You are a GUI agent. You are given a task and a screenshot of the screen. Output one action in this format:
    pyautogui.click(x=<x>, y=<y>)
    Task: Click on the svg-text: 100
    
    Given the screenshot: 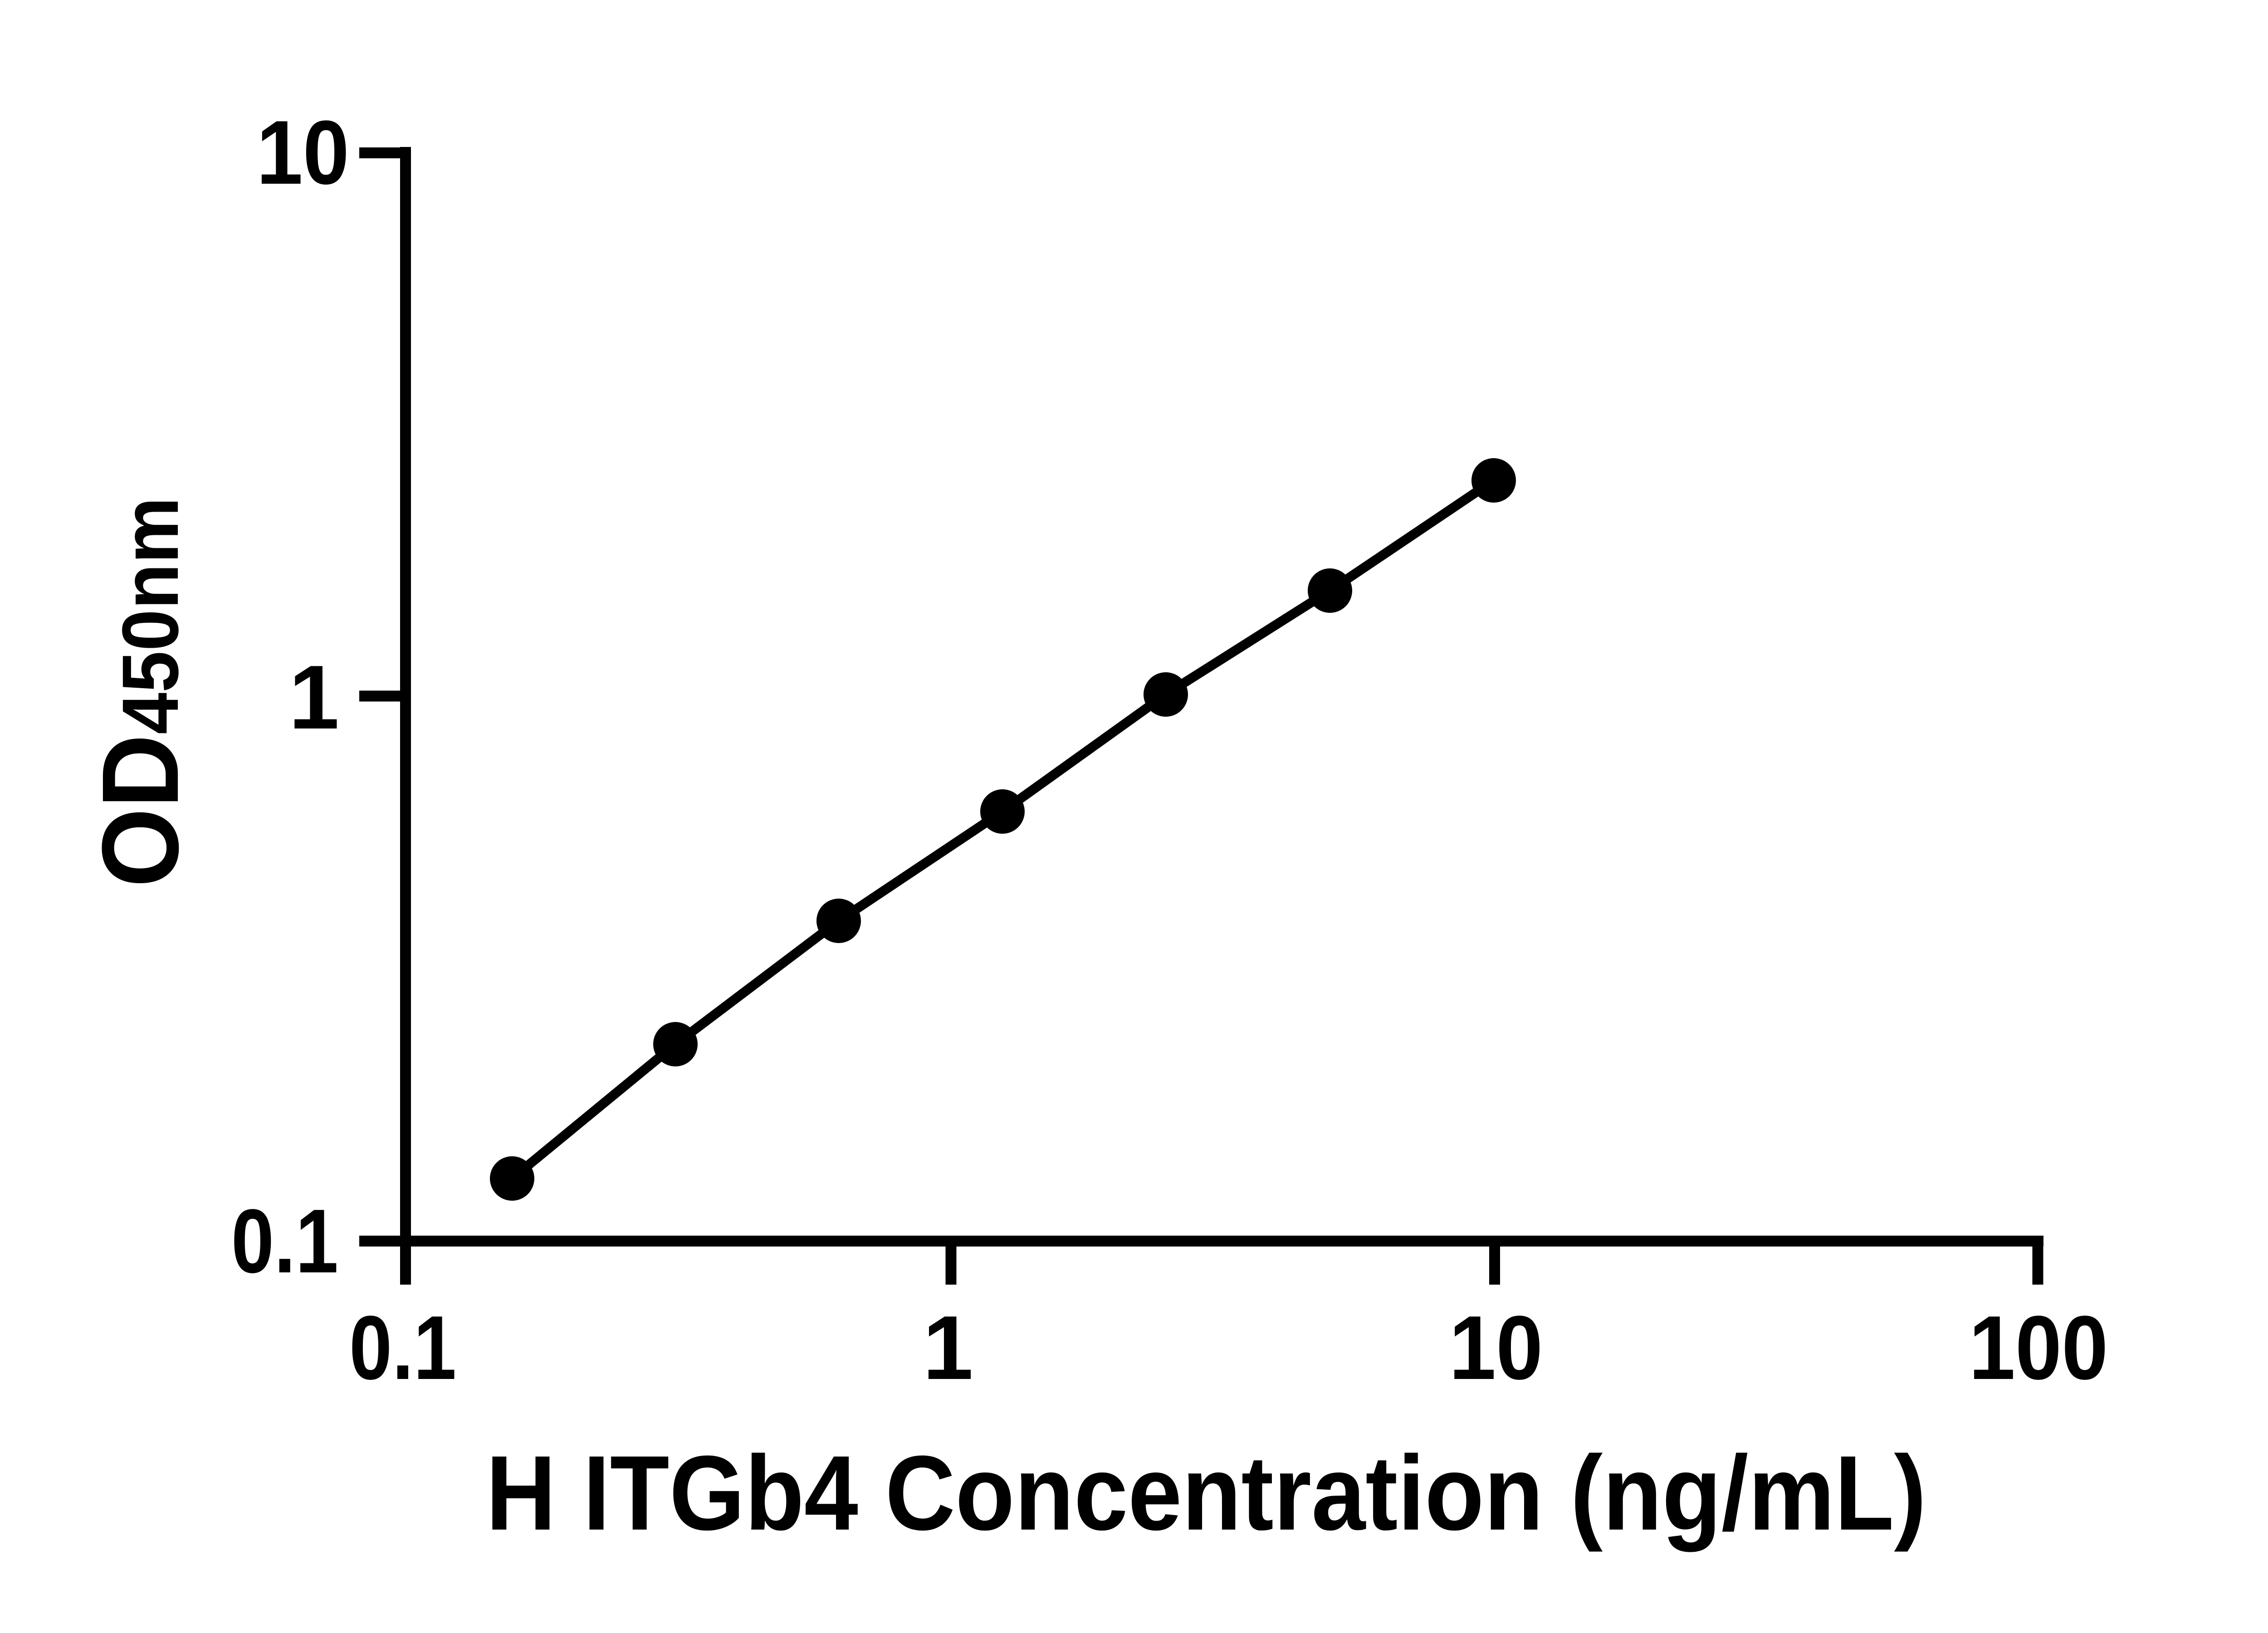 What is the action you would take?
    pyautogui.click(x=2038, y=1347)
    